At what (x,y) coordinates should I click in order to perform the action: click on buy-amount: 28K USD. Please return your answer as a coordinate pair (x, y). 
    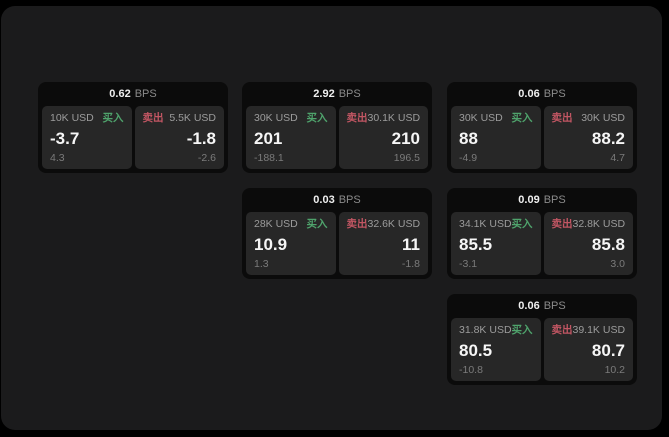
    Looking at the image, I should click on (276, 224).